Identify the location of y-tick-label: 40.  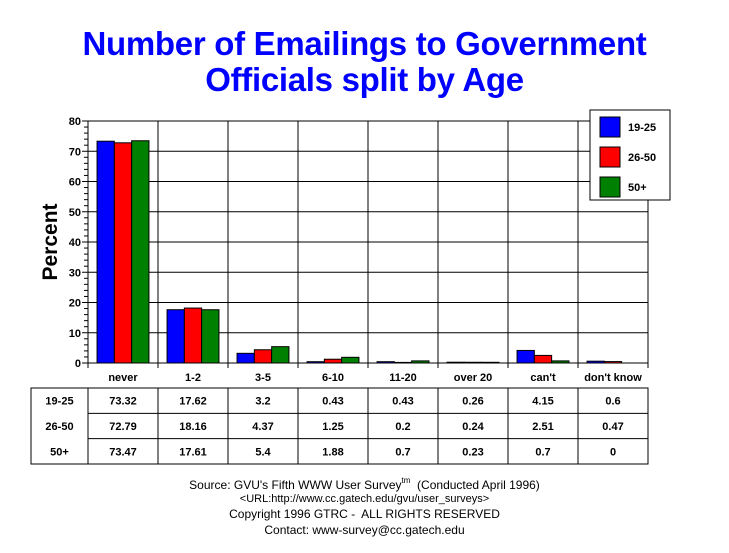
(75, 243).